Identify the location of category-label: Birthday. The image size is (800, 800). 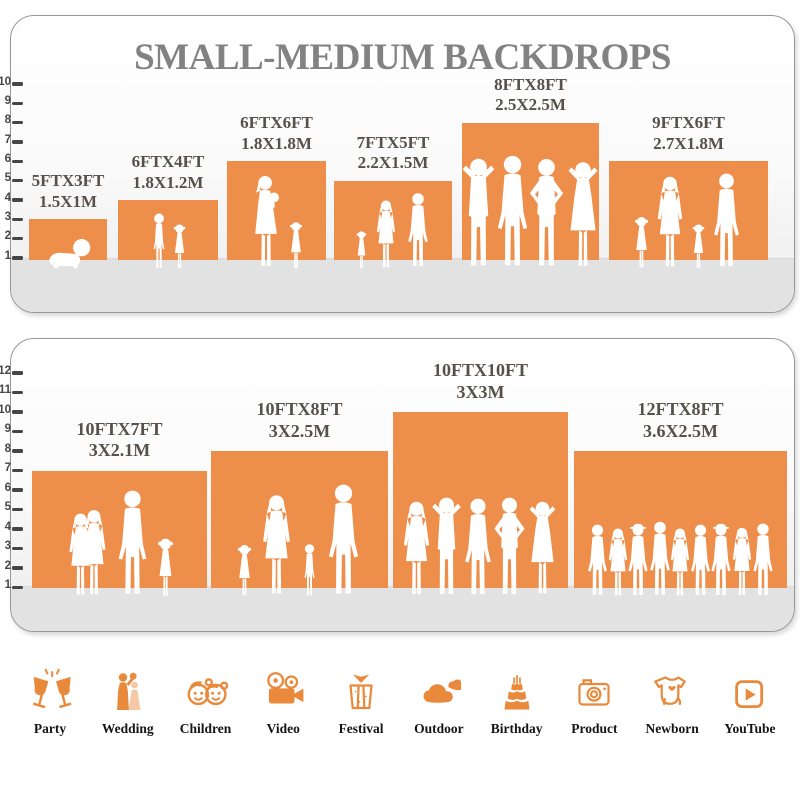
(516, 728).